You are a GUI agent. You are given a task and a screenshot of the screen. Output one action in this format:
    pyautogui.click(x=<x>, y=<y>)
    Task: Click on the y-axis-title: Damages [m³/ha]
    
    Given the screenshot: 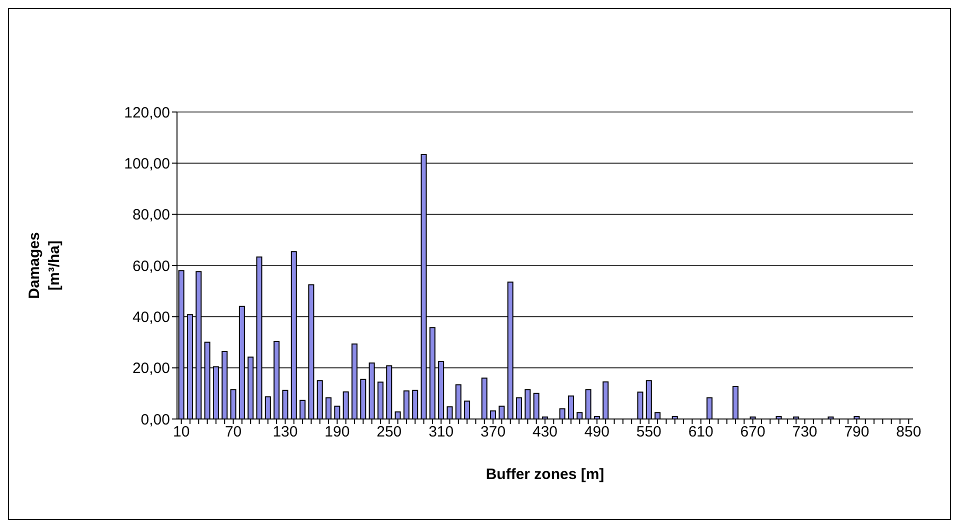 What is the action you would take?
    pyautogui.click(x=44, y=265)
    